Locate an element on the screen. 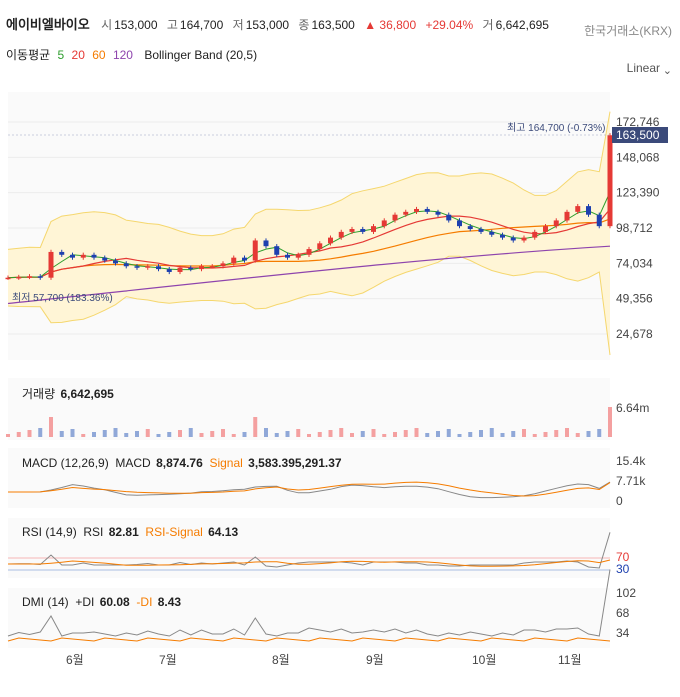  month-label: 7월 is located at coordinates (168, 660).